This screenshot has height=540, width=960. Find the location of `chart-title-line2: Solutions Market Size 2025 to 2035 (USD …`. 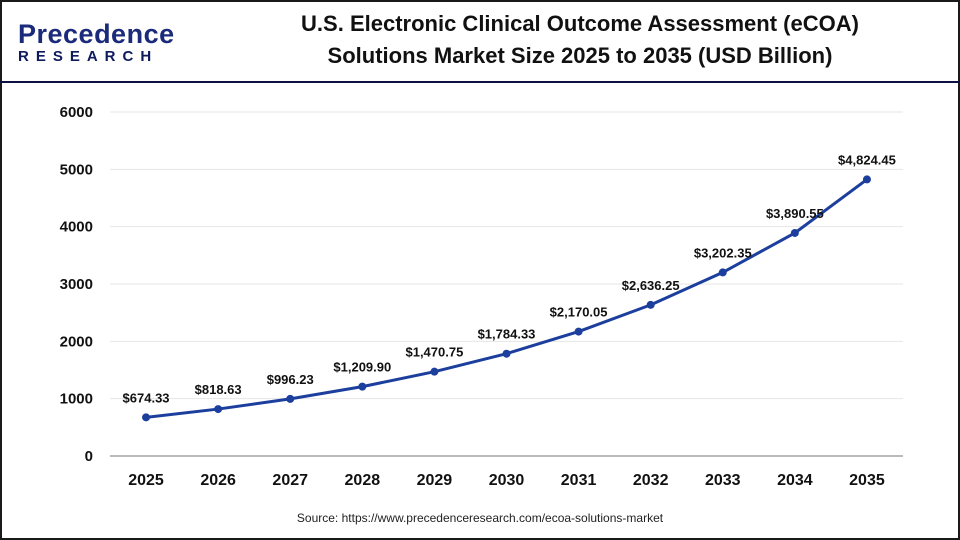

chart-title-line2: Solutions Market Size 2025 to 2035 (USD … is located at coordinates (580, 55).